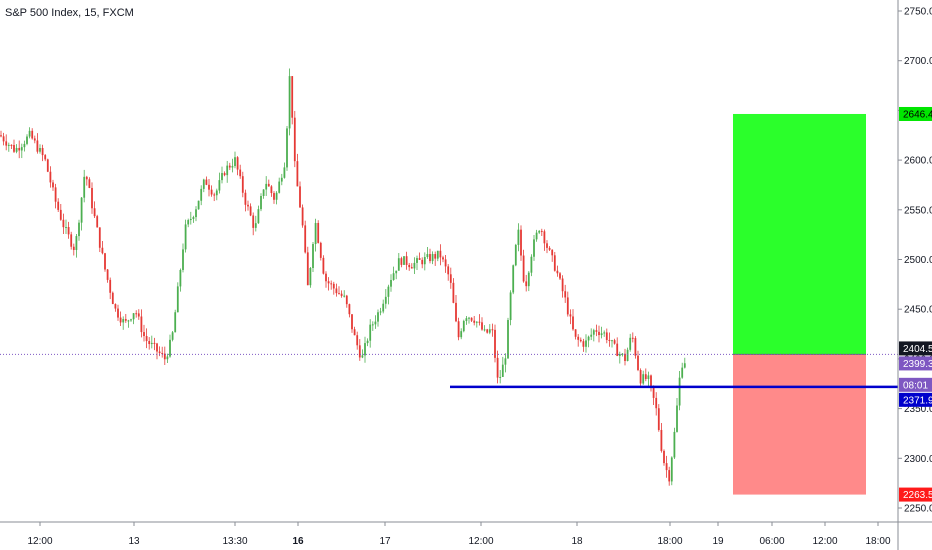 The width and height of the screenshot is (932, 550). What do you see at coordinates (918, 459) in the screenshot?
I see `price-tick-label: 2300.0` at bounding box center [918, 459].